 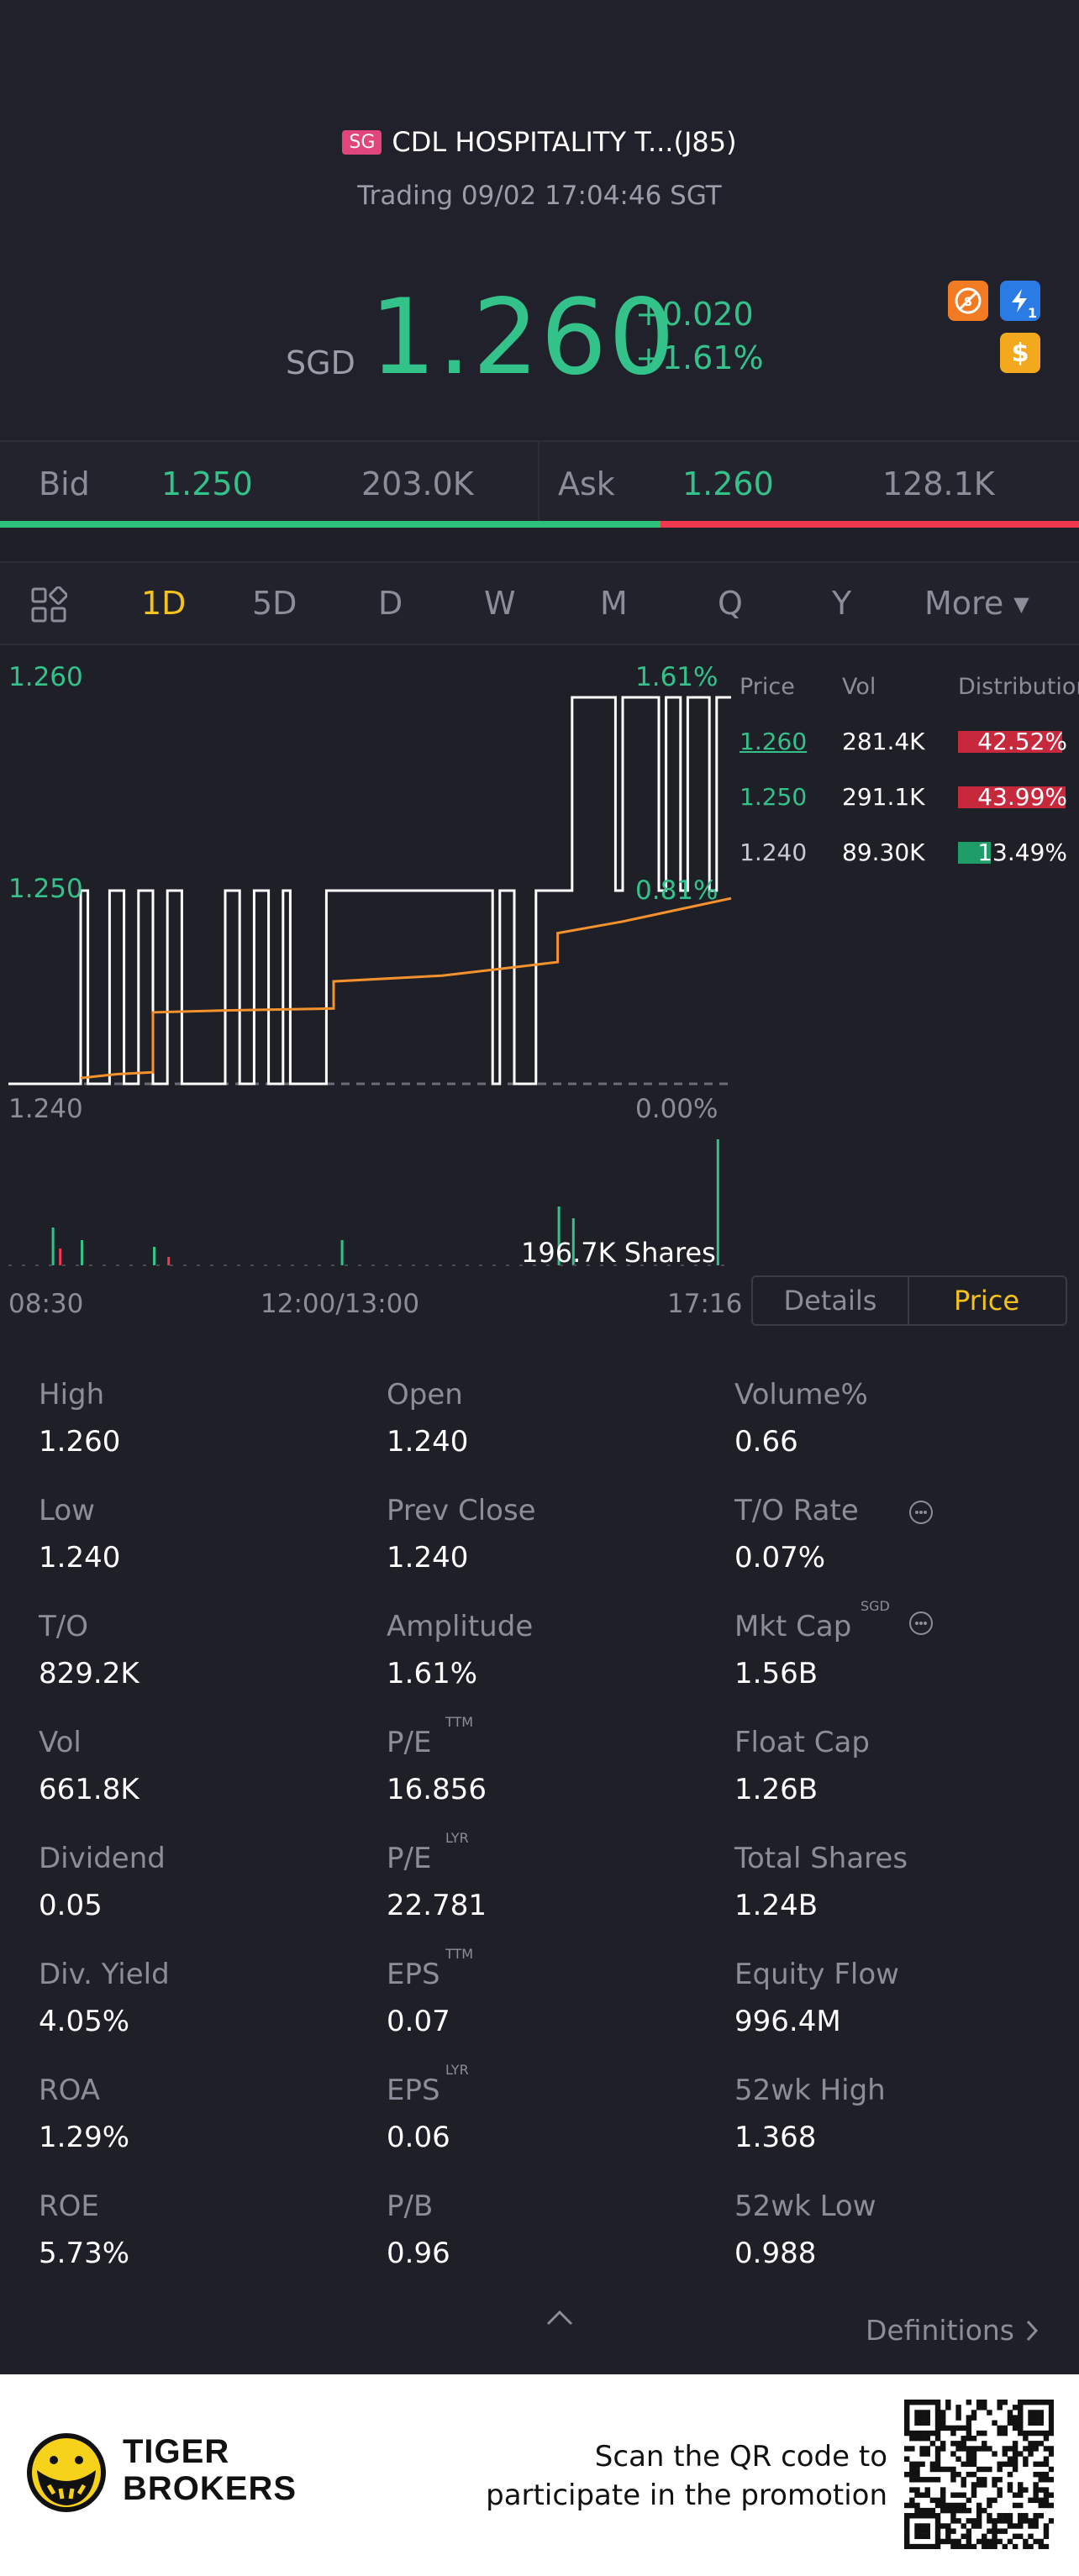 What do you see at coordinates (84, 2022) in the screenshot?
I see `stat-value: 4.05%` at bounding box center [84, 2022].